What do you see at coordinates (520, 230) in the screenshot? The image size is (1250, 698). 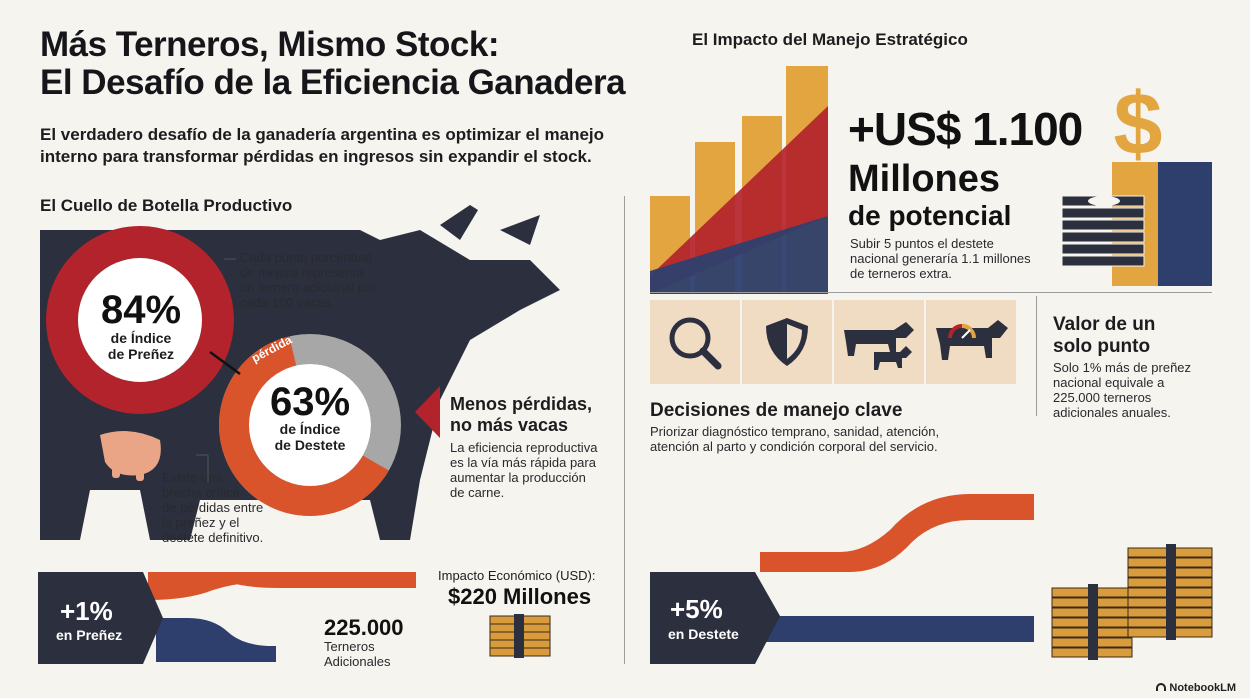 I see `cow-ear` at bounding box center [520, 230].